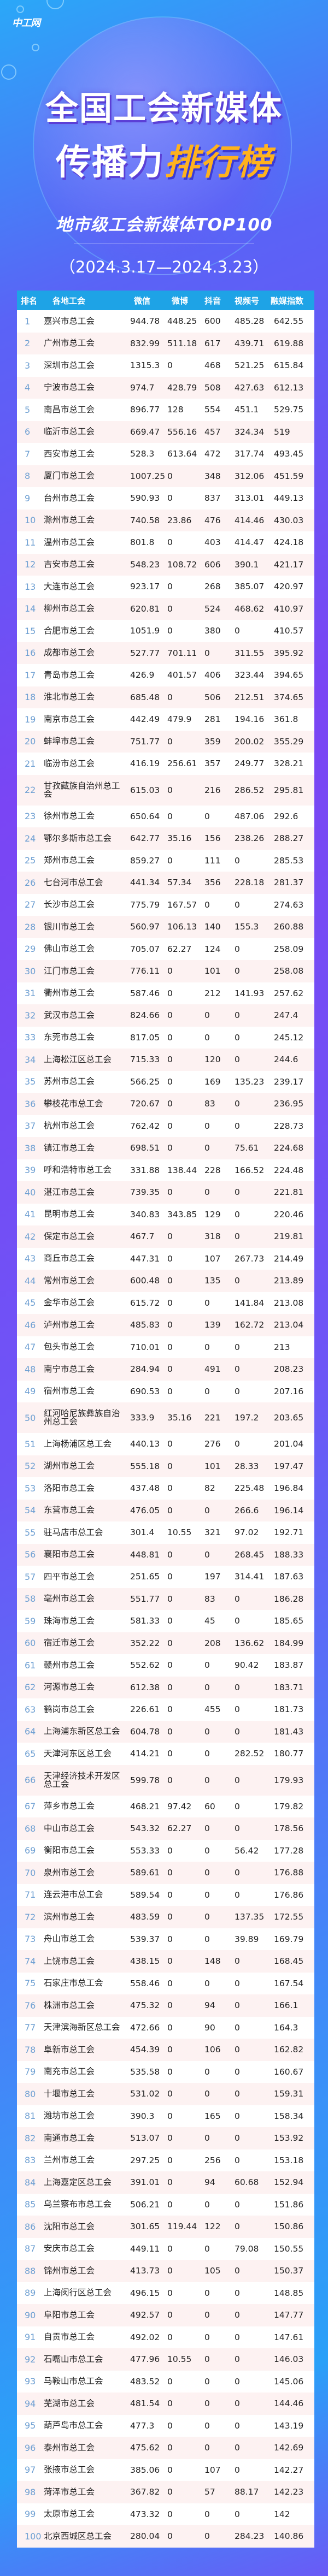 Image resolution: width=328 pixels, height=2576 pixels. I want to click on cell-union-name: 杭州市总工会, so click(69, 1126).